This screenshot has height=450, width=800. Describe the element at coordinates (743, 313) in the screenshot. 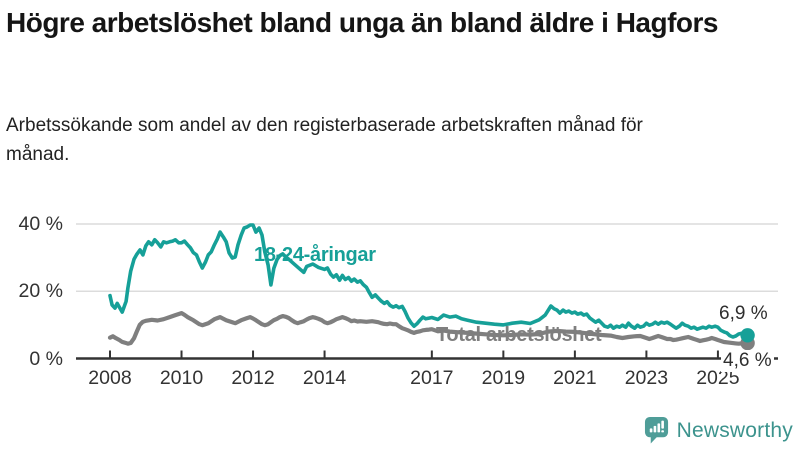

I see `end-value-label-young: 6,9 %` at that location.